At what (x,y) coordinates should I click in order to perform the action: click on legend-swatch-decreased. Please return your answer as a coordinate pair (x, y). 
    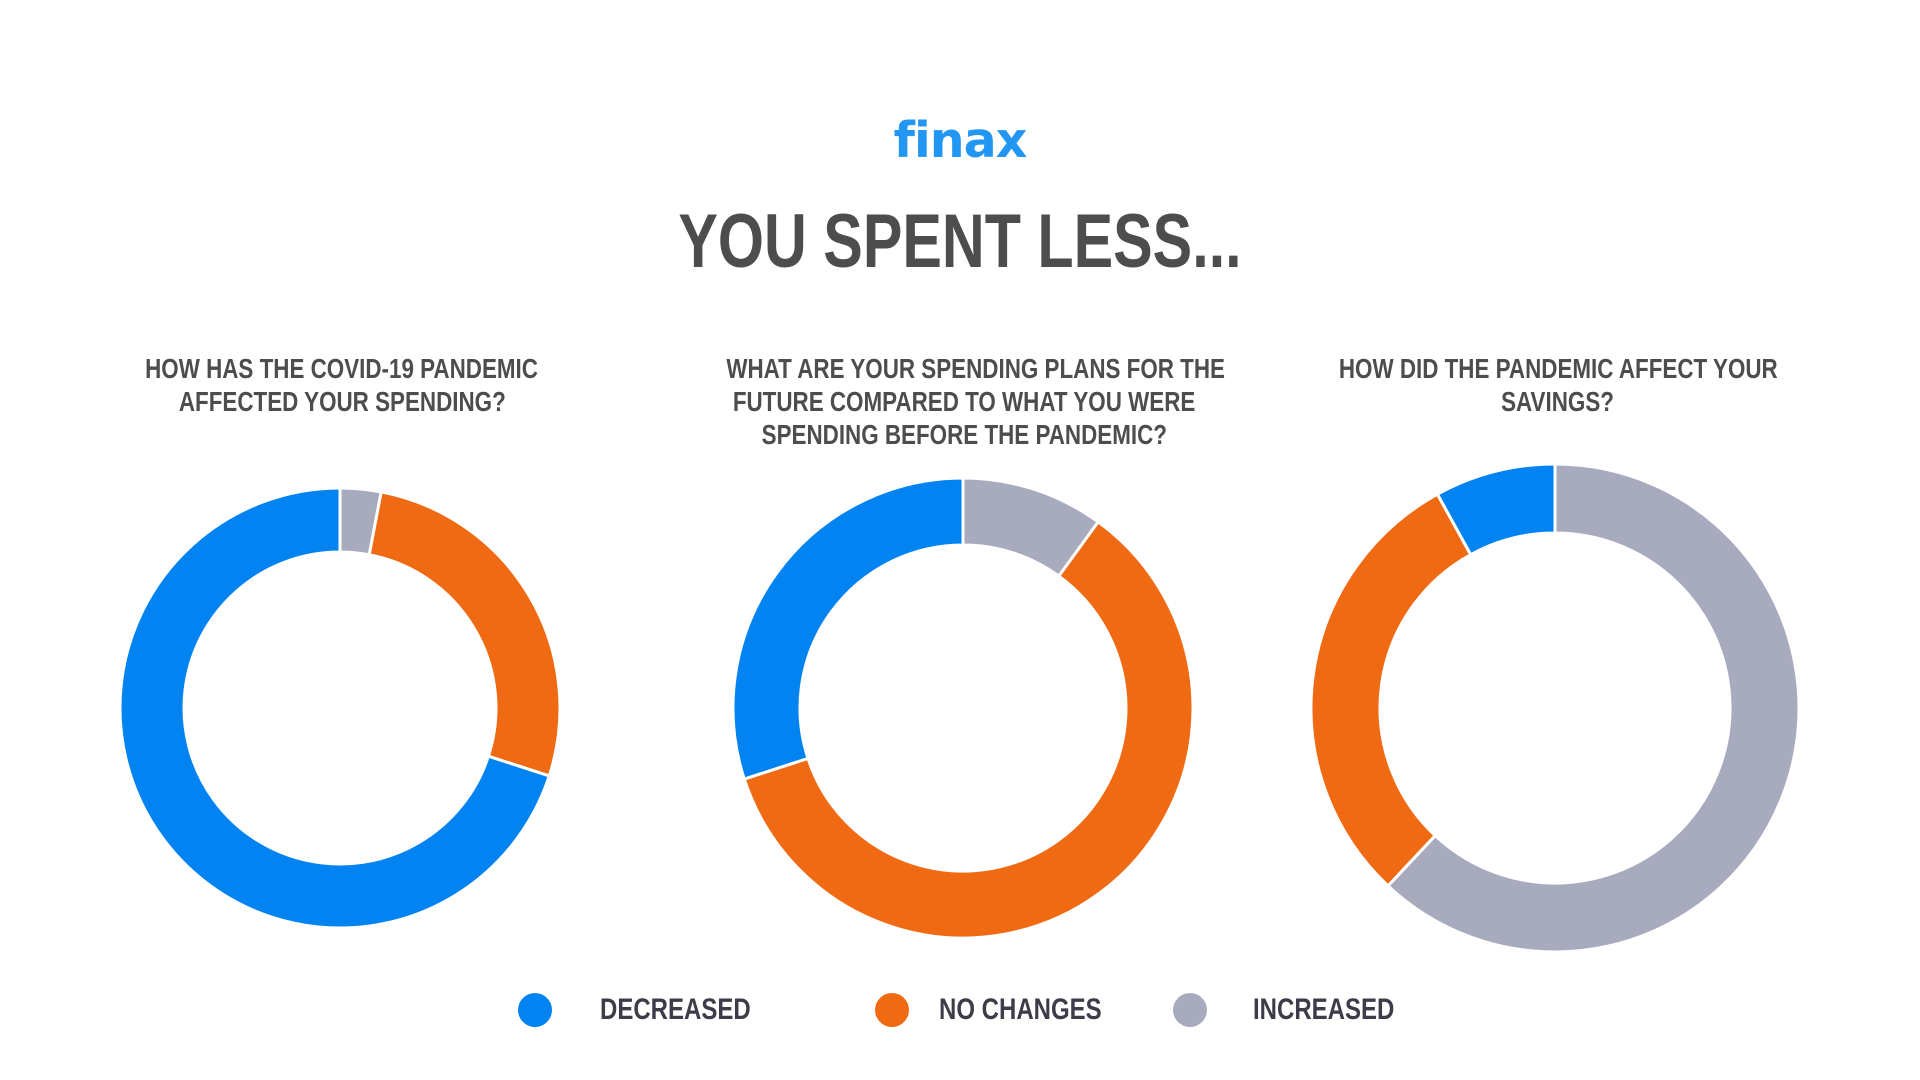
    Looking at the image, I should click on (535, 1010).